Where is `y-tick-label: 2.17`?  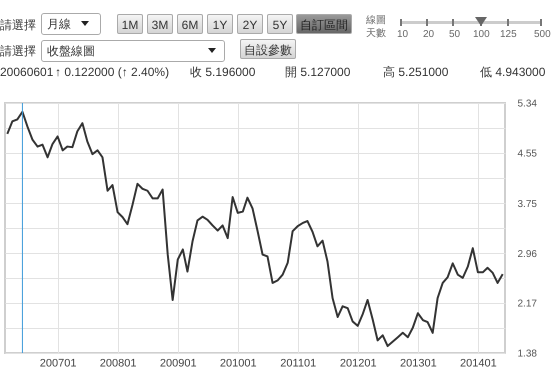 y-tick-label: 2.17 is located at coordinates (528, 304).